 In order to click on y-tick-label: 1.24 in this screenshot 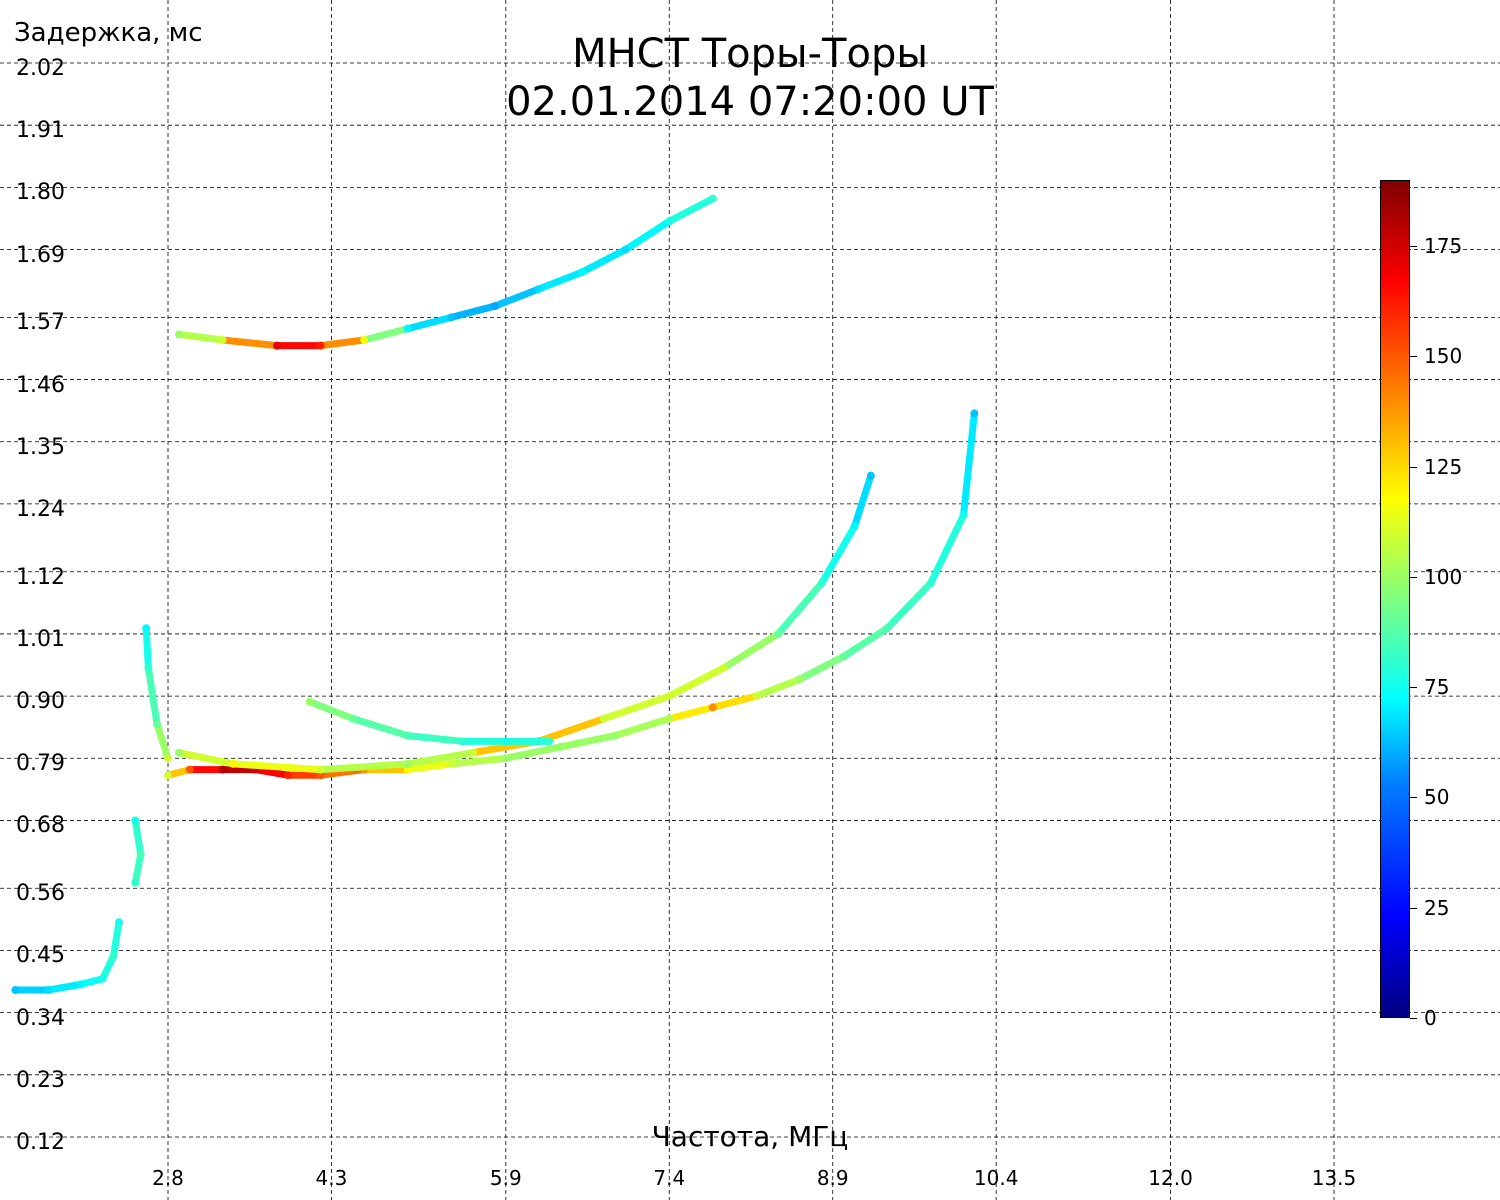, I will do `click(40, 509)`.